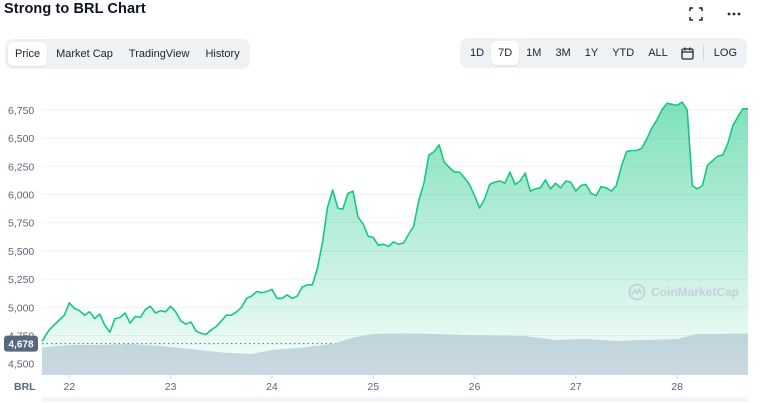  What do you see at coordinates (75, 9) in the screenshot?
I see `chart-title: Strong to BRL Chart` at bounding box center [75, 9].